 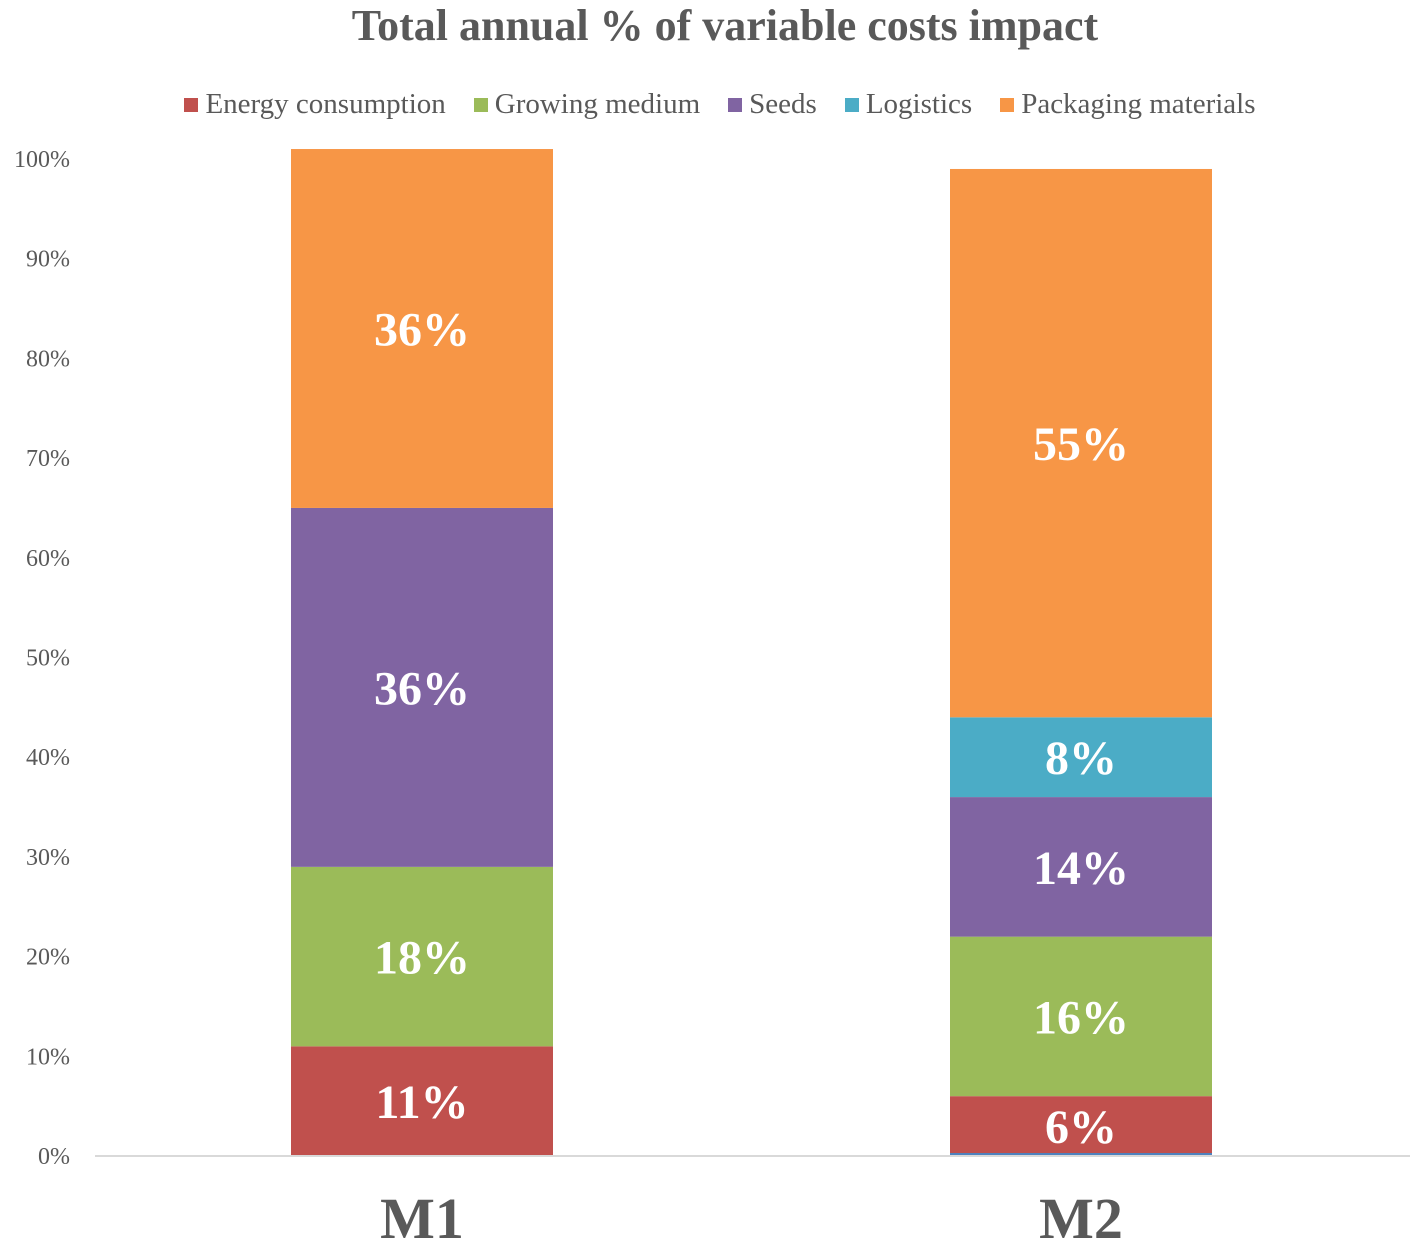 What do you see at coordinates (48, 459) in the screenshot?
I see `y-tick-label: 70%` at bounding box center [48, 459].